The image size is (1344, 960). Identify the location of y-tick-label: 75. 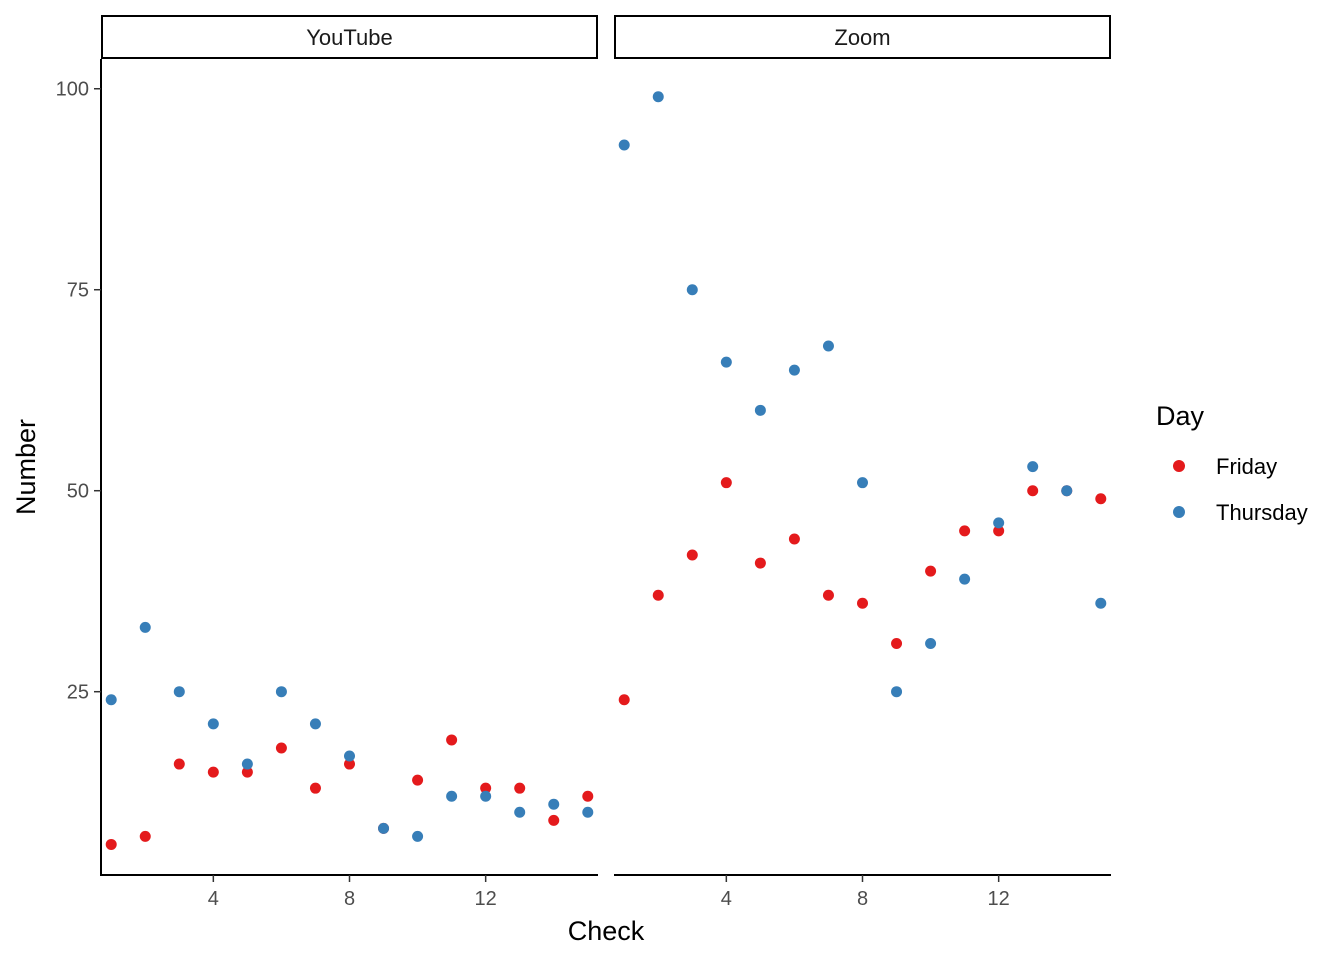
(78, 291).